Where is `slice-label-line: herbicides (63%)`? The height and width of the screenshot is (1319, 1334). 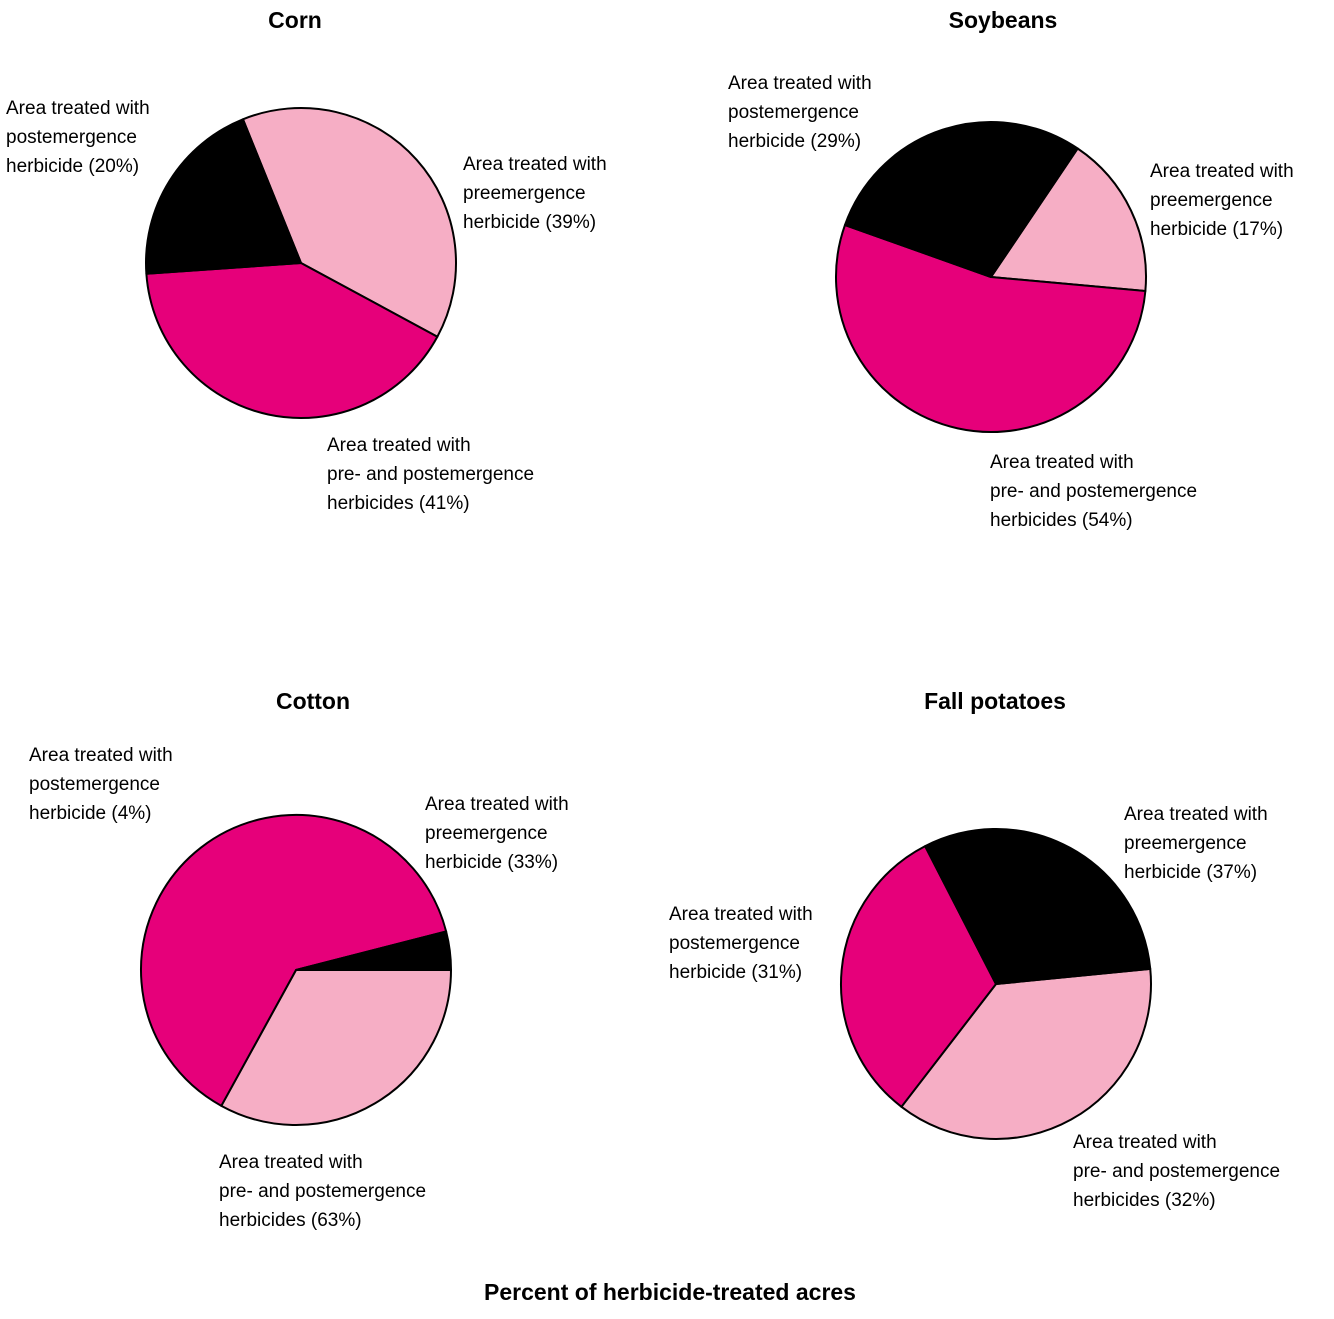
slice-label-line: herbicides (63%) is located at coordinates (290, 1220).